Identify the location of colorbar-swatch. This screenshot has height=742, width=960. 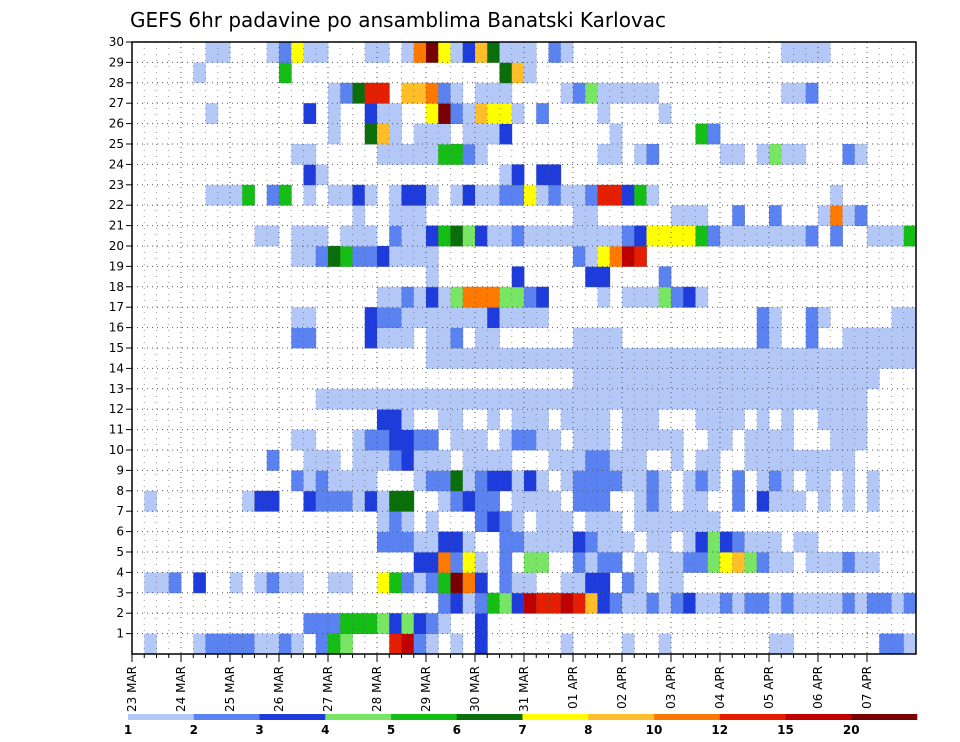
(161, 717).